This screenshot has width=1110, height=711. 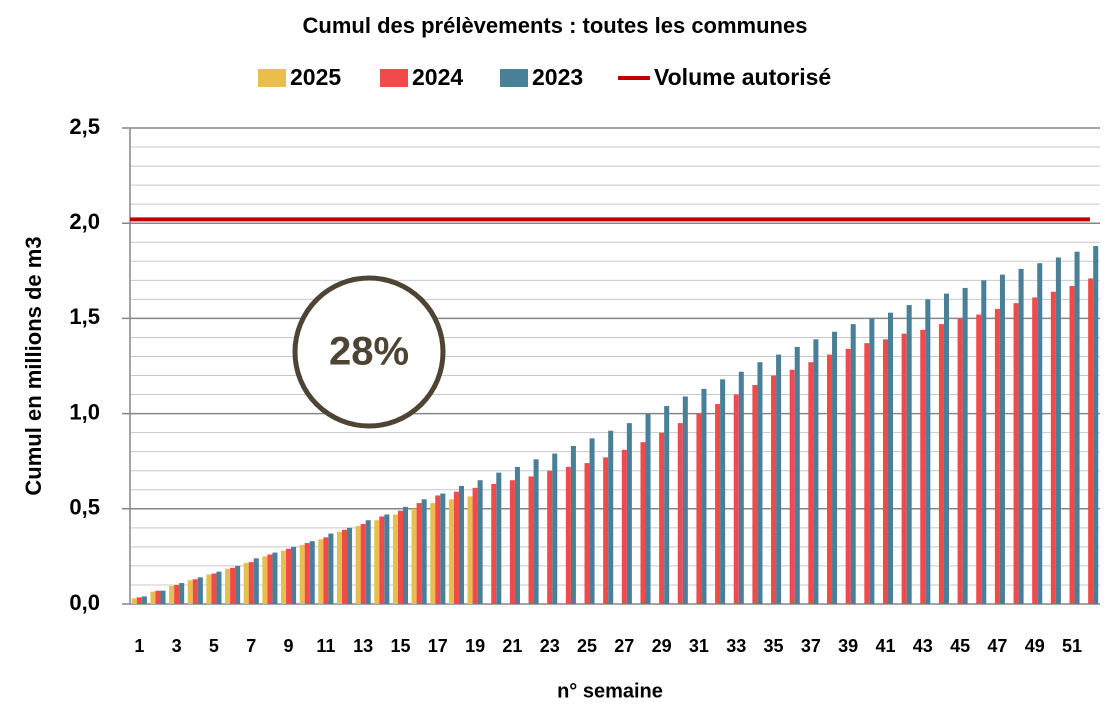 I want to click on x-tick-label: 43, so click(x=923, y=646).